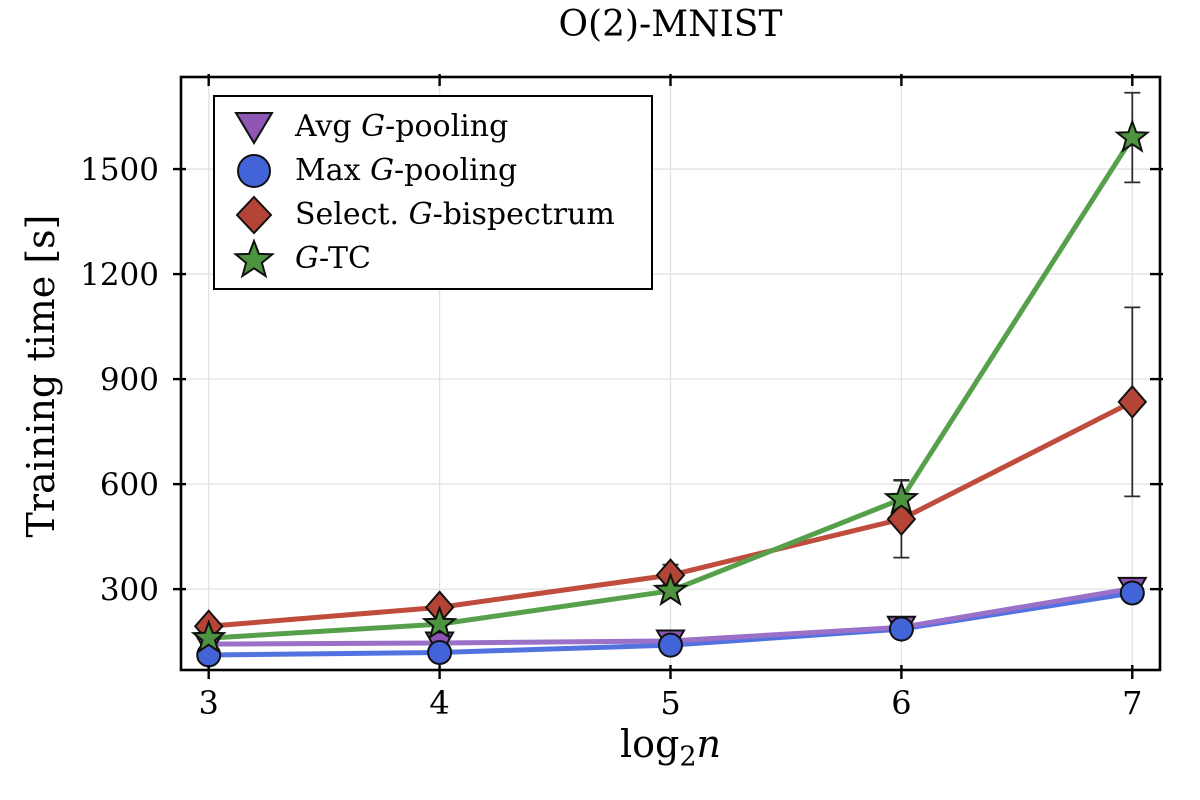 Image resolution: width=1200 pixels, height=800 pixels. What do you see at coordinates (254, 170) in the screenshot?
I see `circle-icon` at bounding box center [254, 170].